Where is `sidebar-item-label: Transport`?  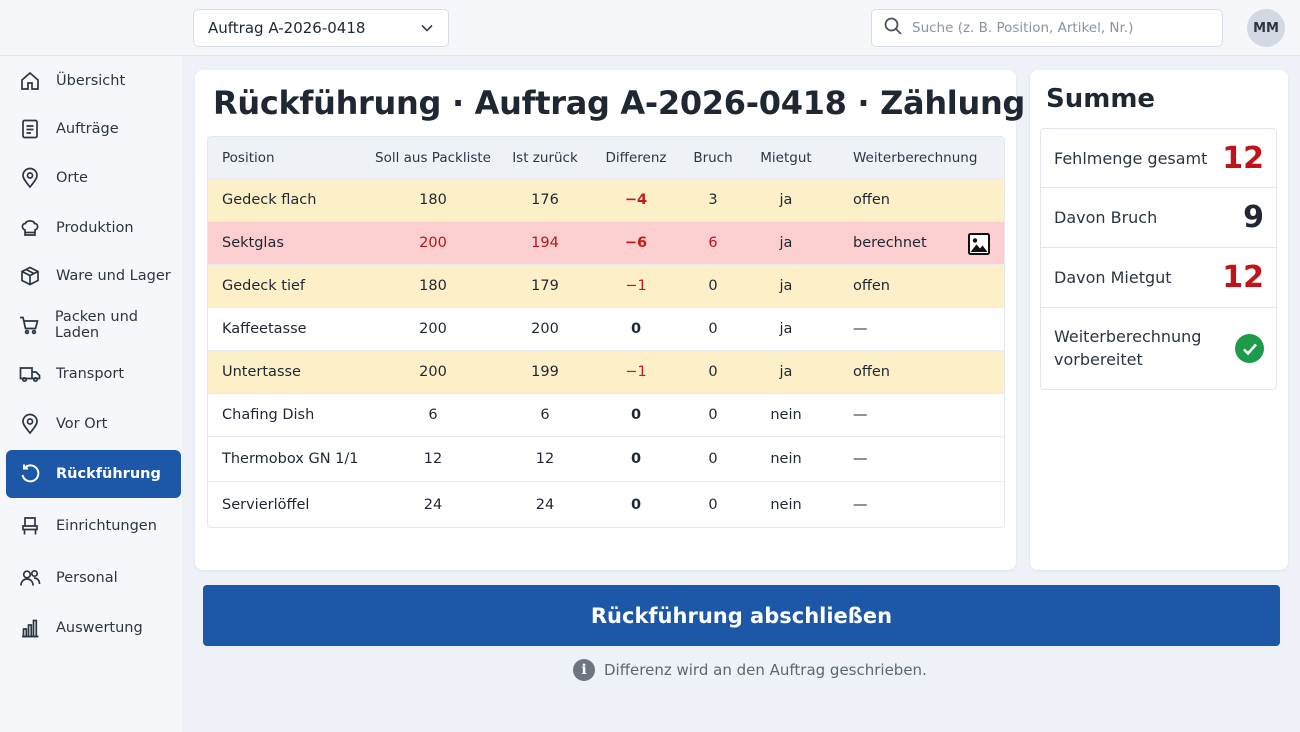
sidebar-item-label: Transport is located at coordinates (90, 374).